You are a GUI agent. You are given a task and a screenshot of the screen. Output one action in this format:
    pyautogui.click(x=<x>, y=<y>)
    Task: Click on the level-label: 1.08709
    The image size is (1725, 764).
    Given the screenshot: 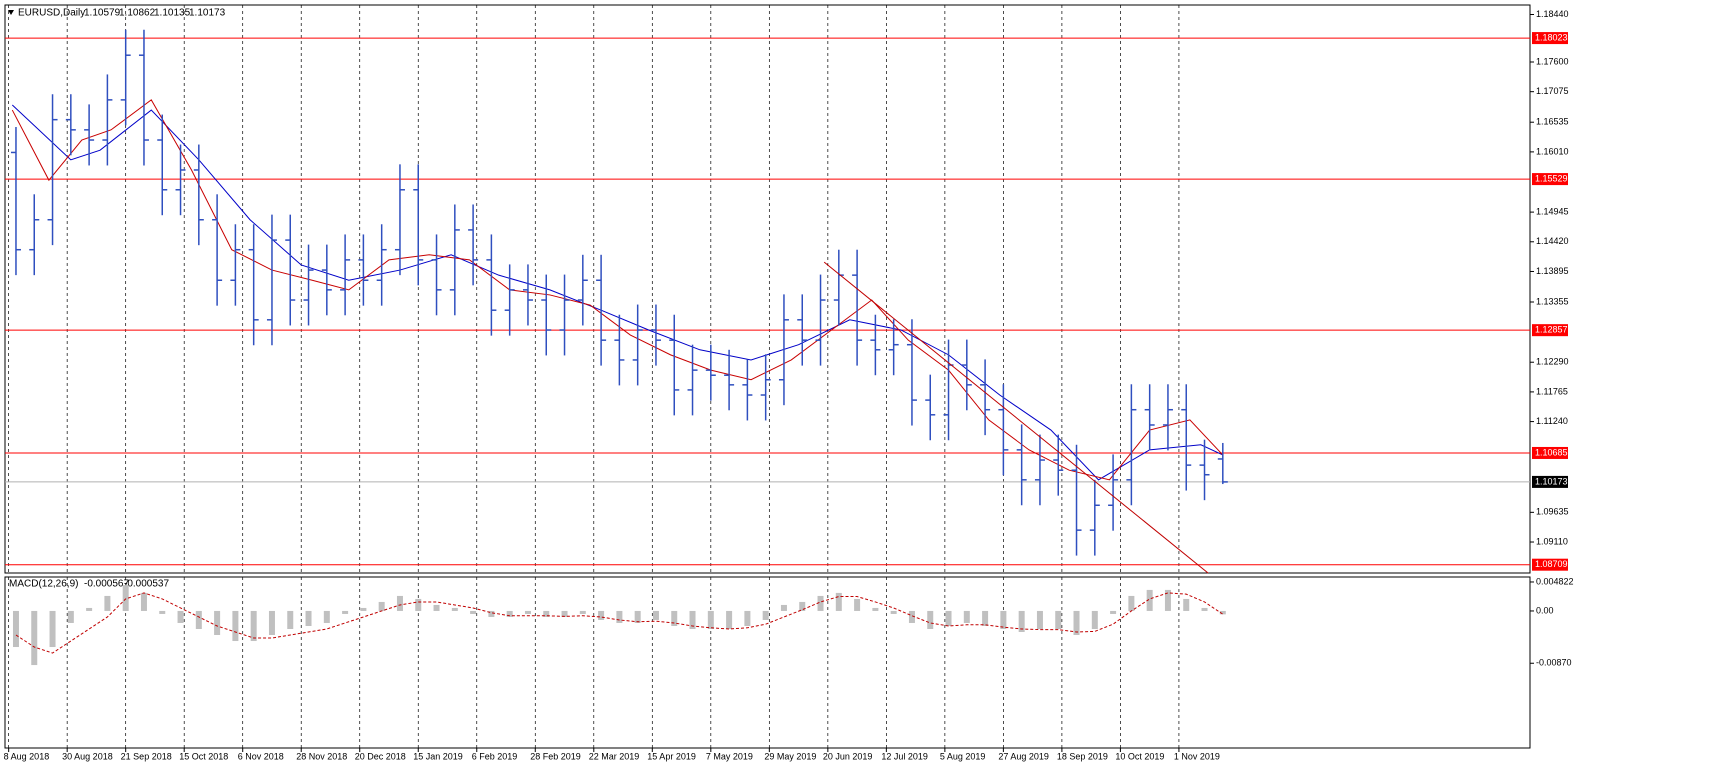 What is the action you would take?
    pyautogui.click(x=1551, y=564)
    